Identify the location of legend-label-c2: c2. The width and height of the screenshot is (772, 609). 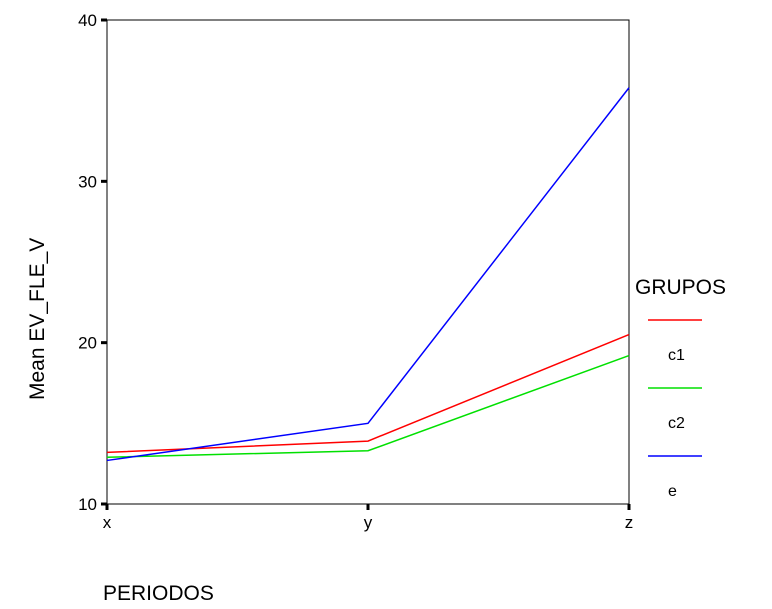
(676, 423).